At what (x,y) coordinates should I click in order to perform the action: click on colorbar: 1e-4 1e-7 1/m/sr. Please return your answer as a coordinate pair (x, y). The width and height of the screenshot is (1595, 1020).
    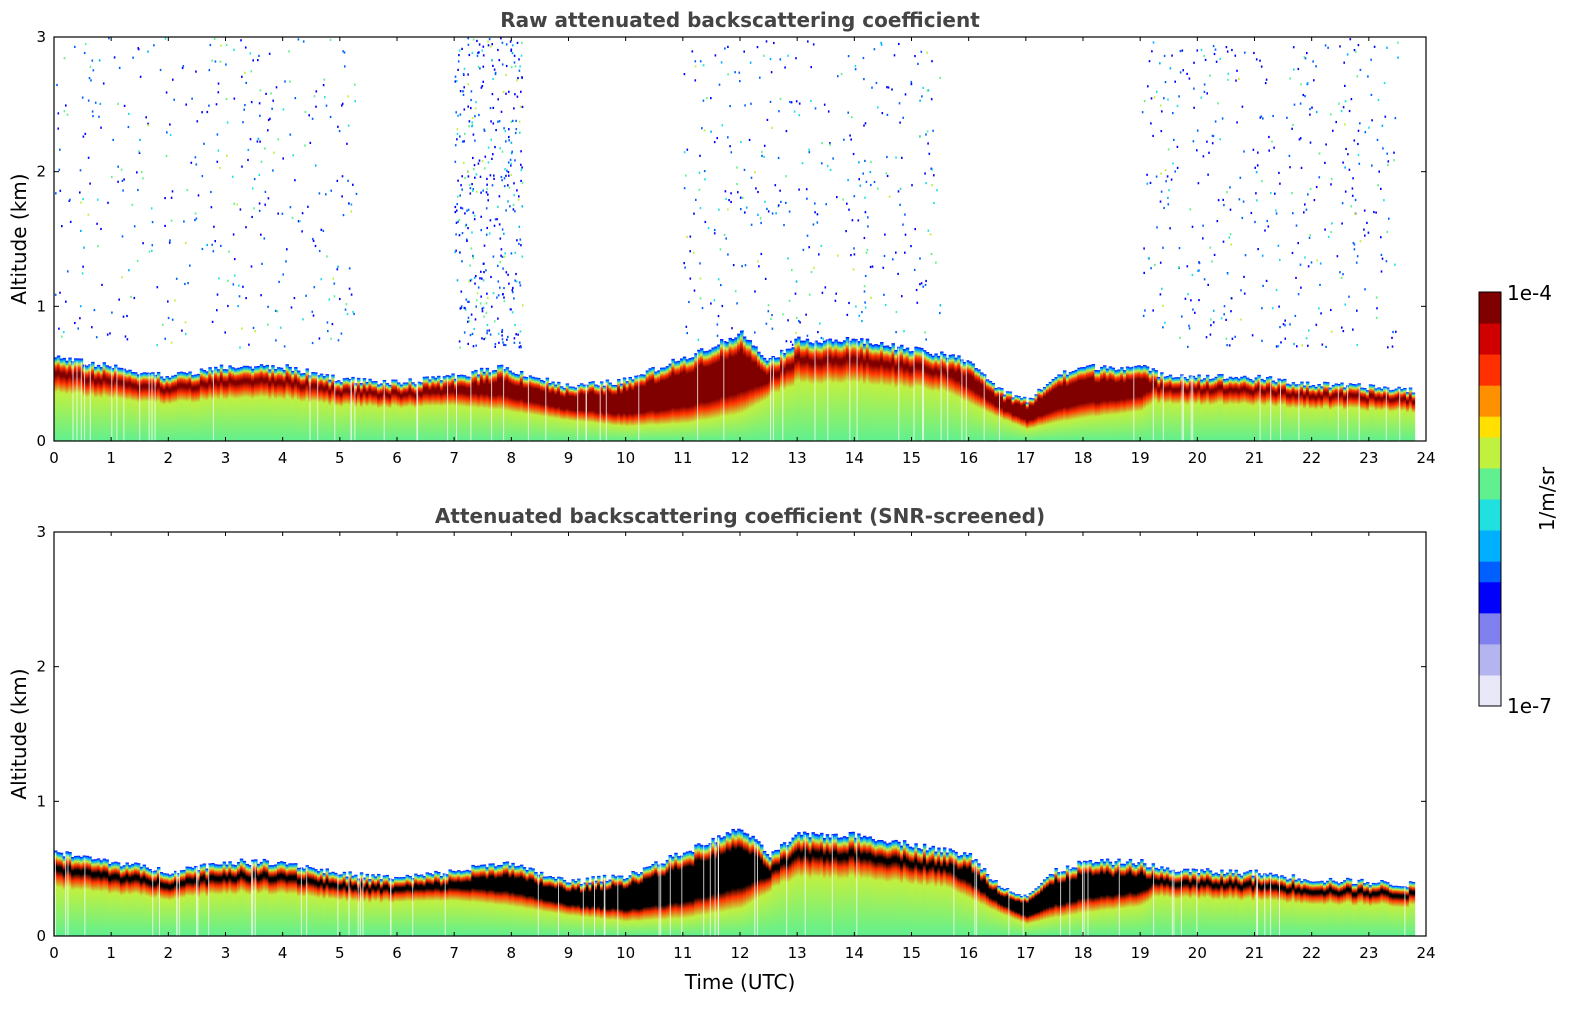
    Looking at the image, I should click on (1518, 499).